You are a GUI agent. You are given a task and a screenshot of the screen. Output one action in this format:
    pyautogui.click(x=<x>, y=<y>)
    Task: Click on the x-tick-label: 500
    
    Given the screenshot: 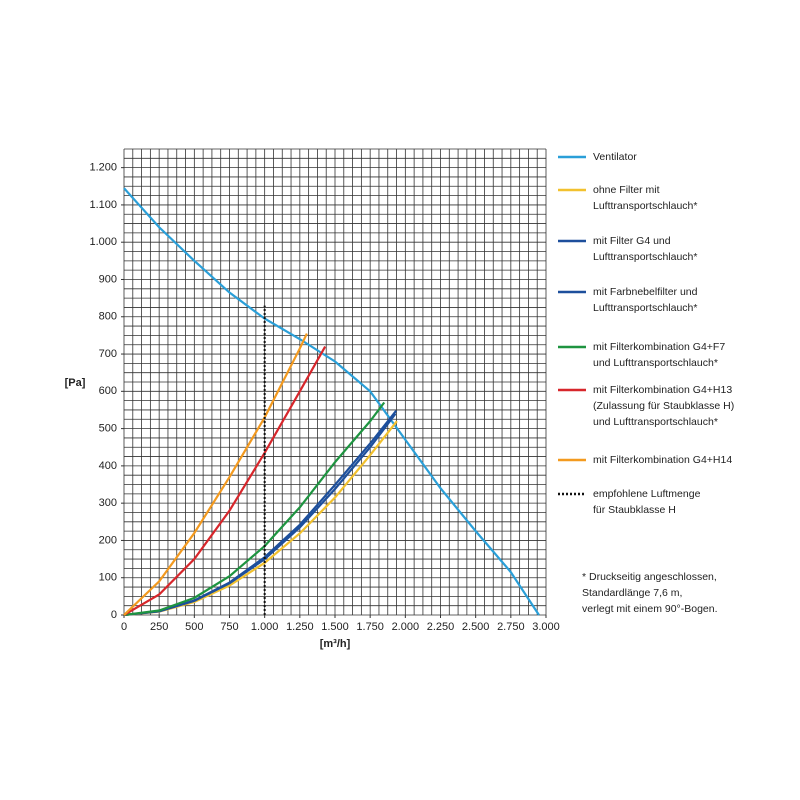 What is the action you would take?
    pyautogui.click(x=194, y=627)
    